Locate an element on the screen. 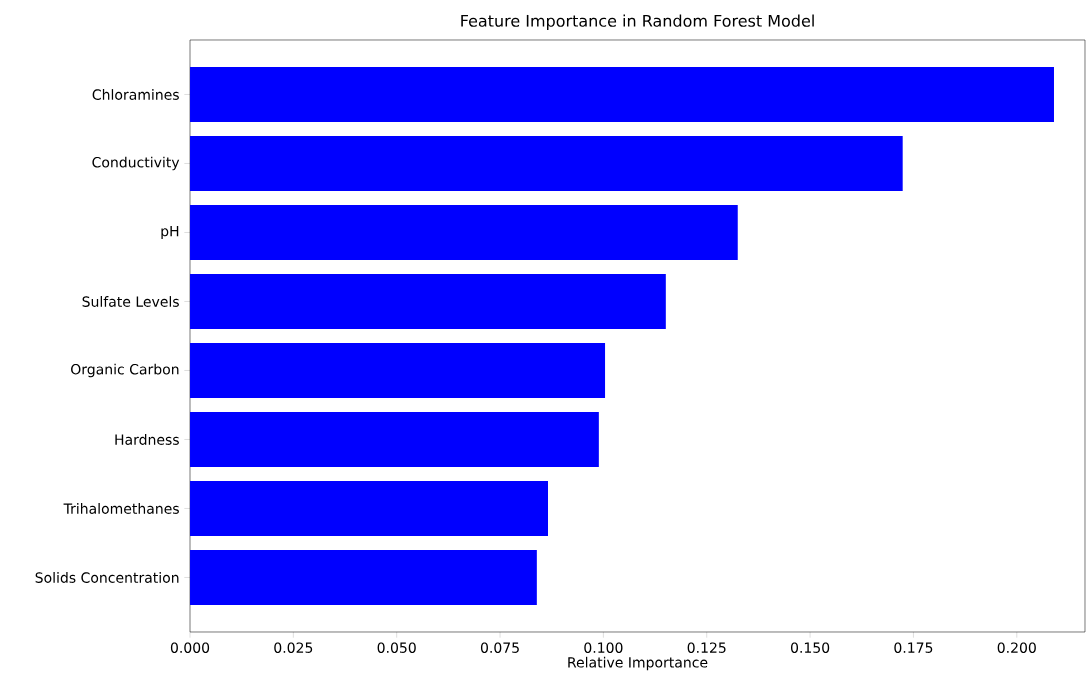 This screenshot has width=1086, height=689. x-tick-label: 0.200 is located at coordinates (1016, 647).